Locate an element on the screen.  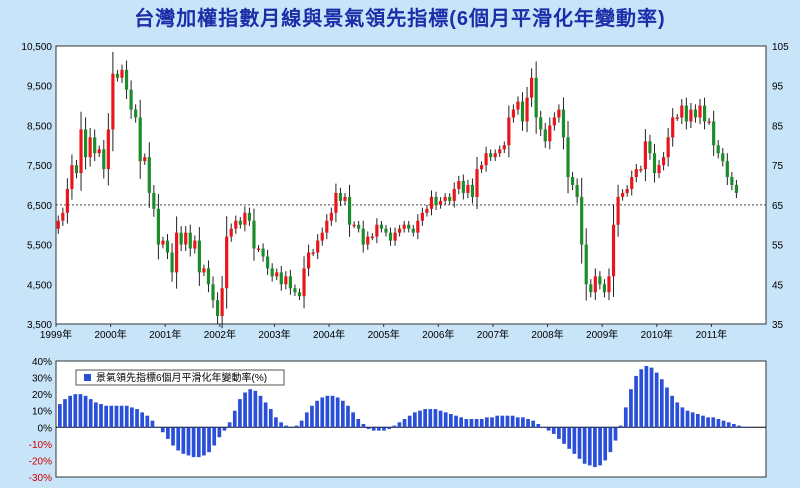
indicator-axis-tick-label: -20% is located at coordinates (40, 461).